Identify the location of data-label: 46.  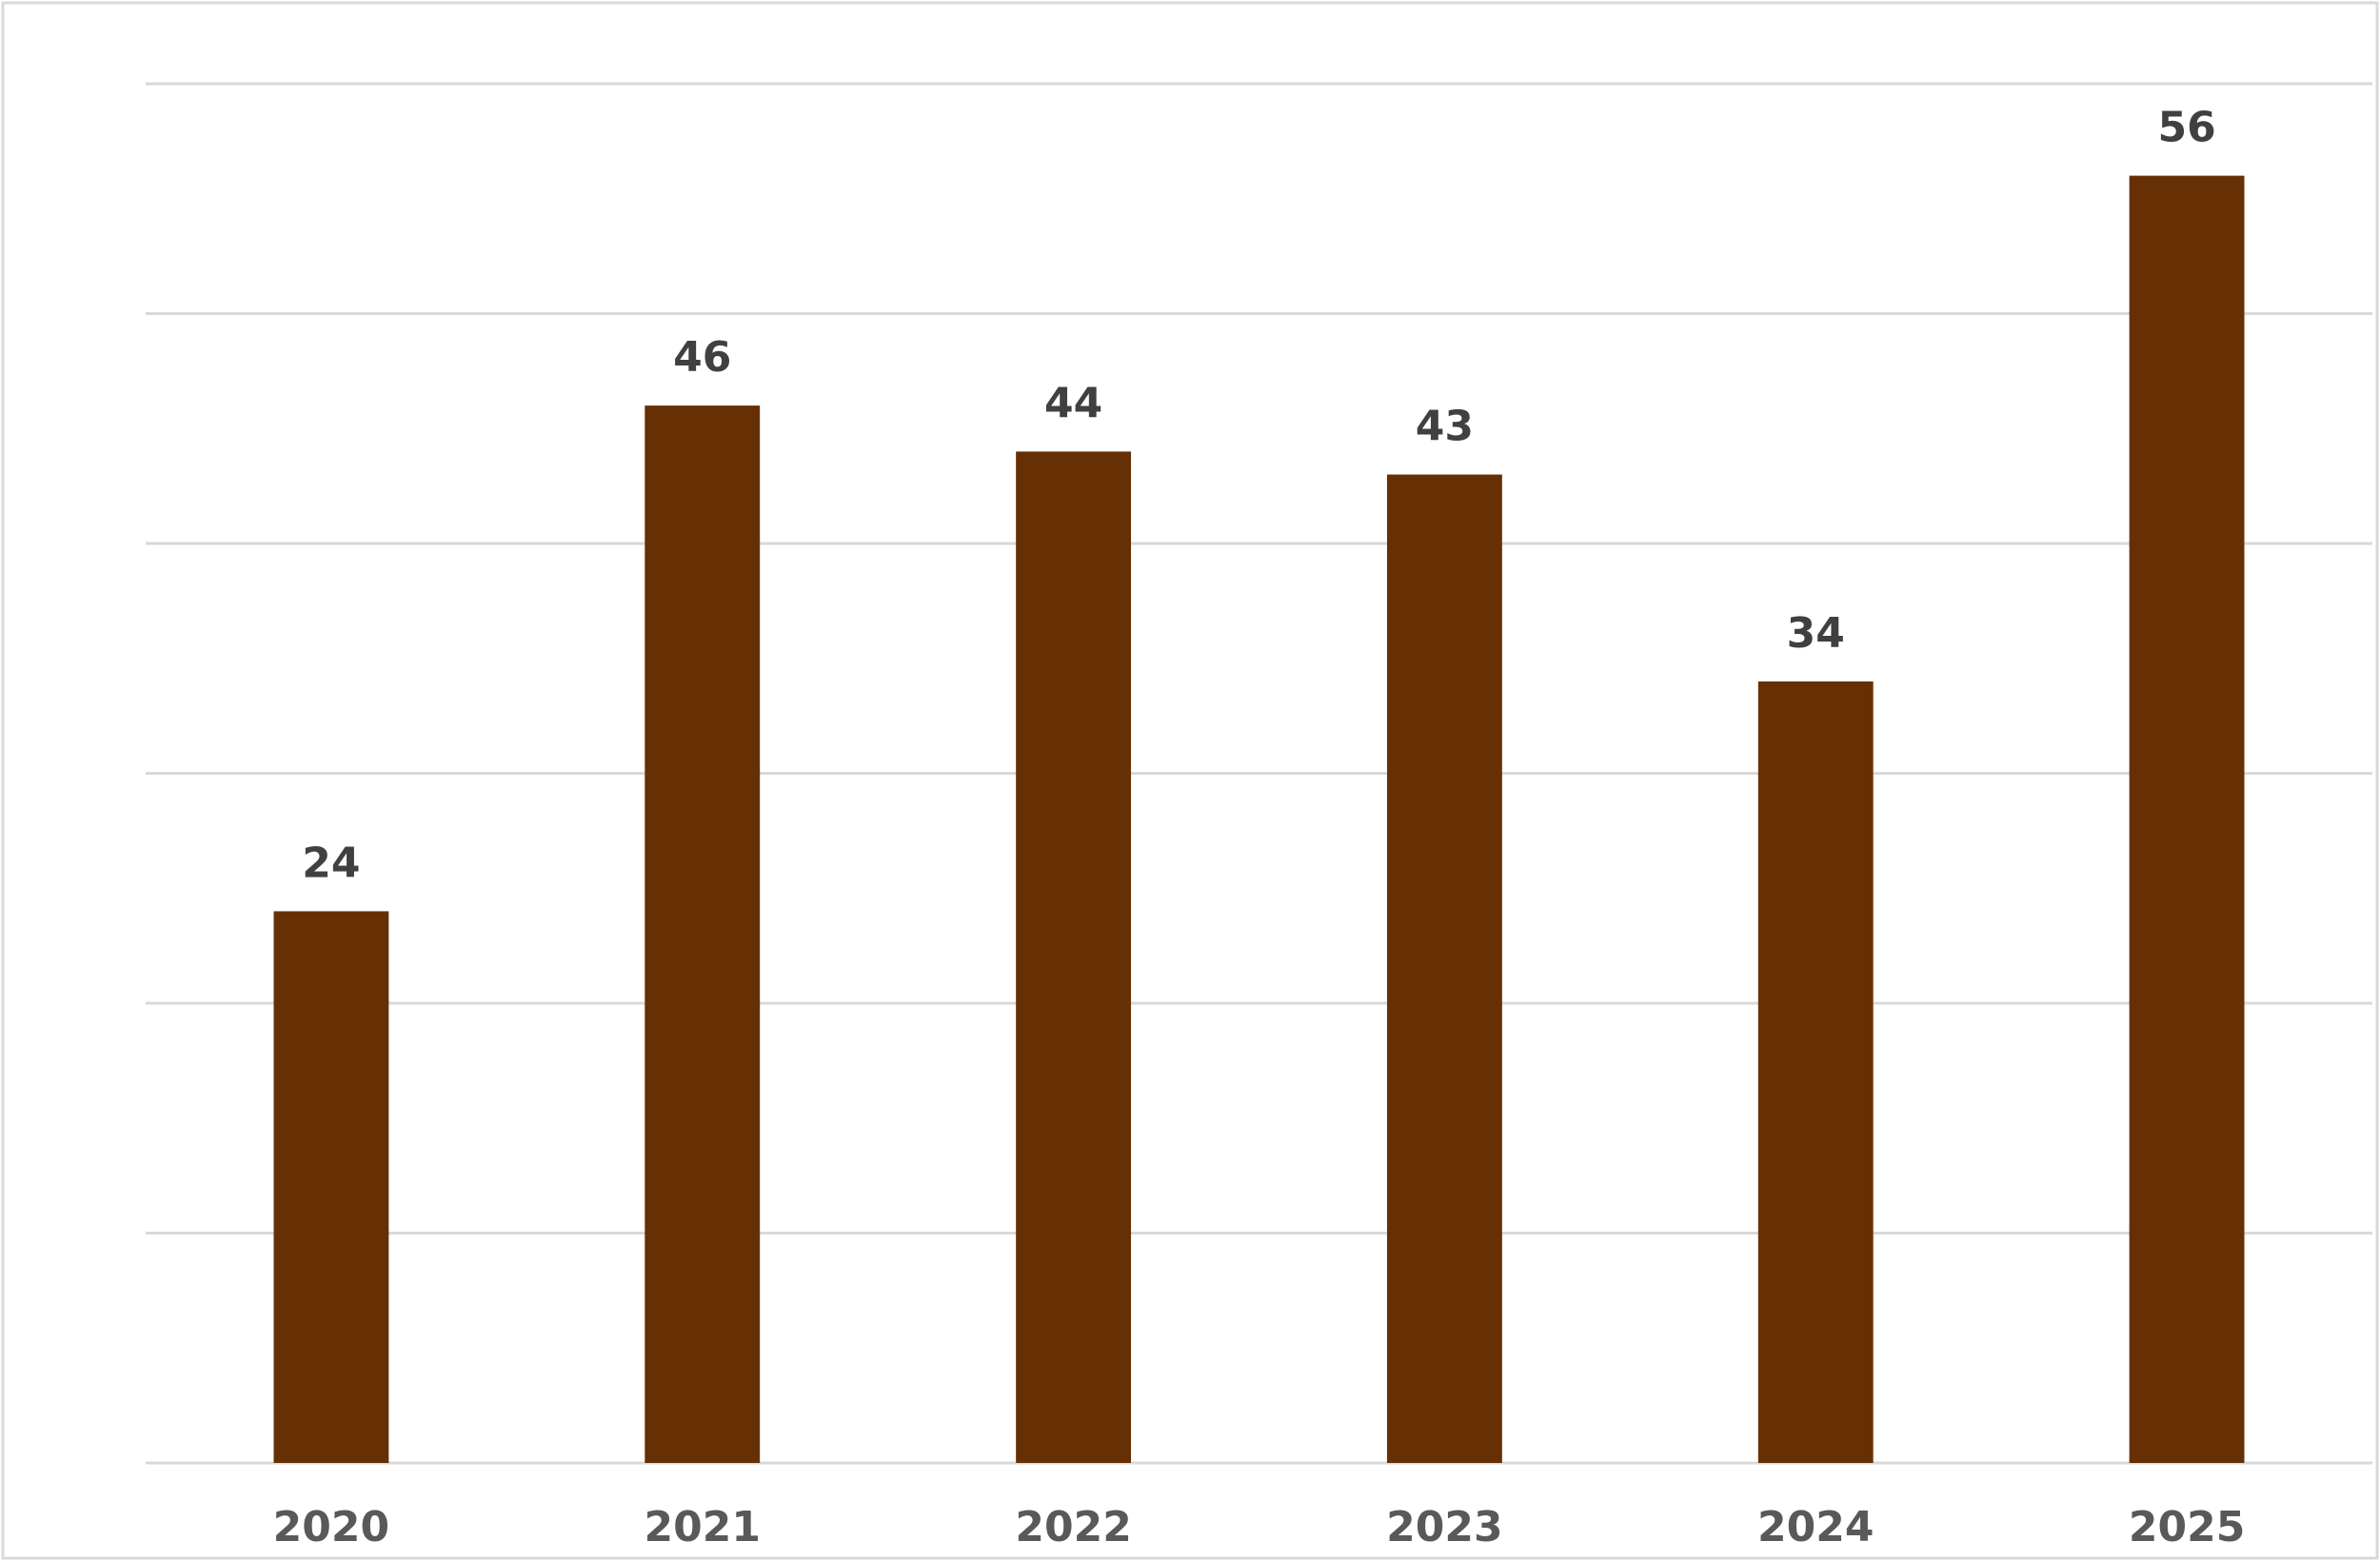
(702, 357).